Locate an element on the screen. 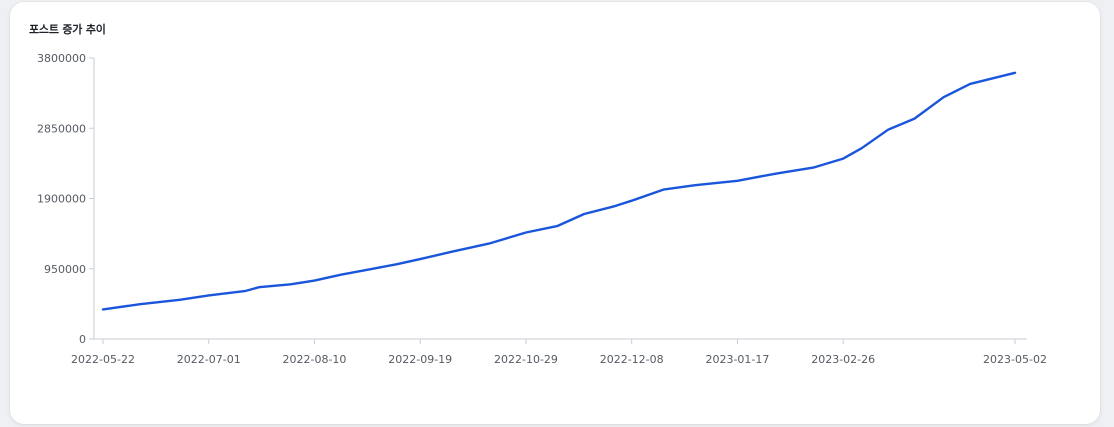 The height and width of the screenshot is (427, 1114). x-tick-label: 2022-10-29 is located at coordinates (526, 359).